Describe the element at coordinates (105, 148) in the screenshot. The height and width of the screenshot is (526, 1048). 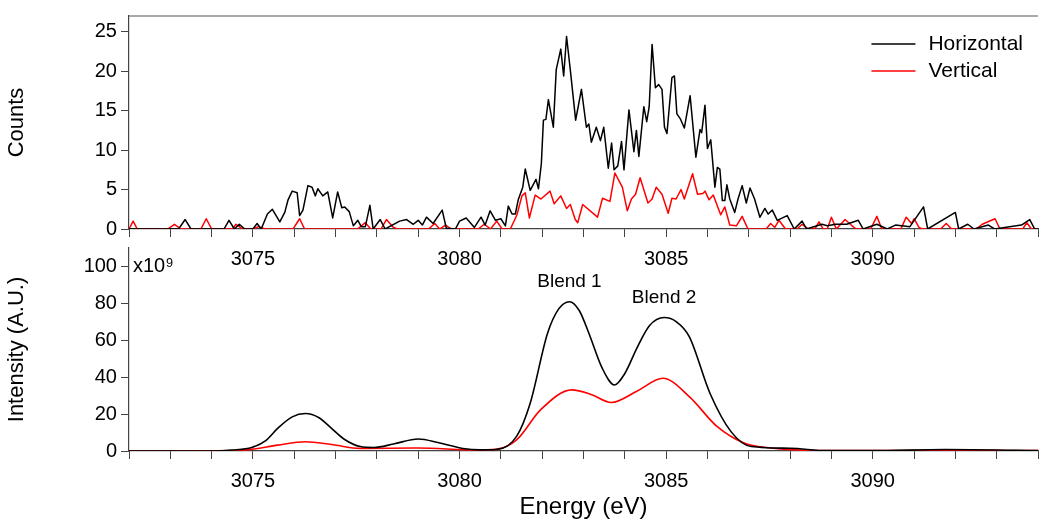
I see `y-tick-label: 10` at that location.